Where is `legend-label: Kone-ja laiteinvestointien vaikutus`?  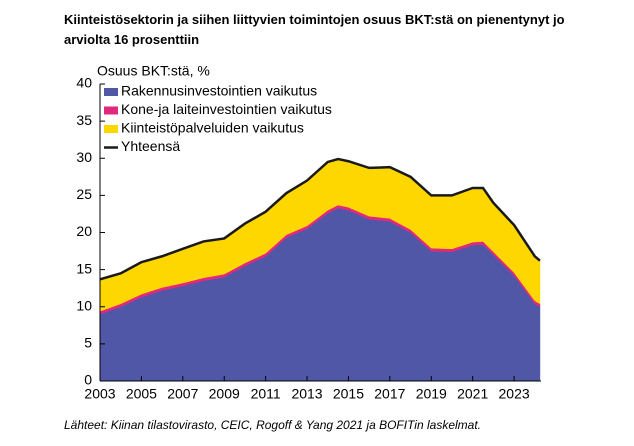
legend-label: Kone-ja laiteinvestointien vaikutus is located at coordinates (226, 109).